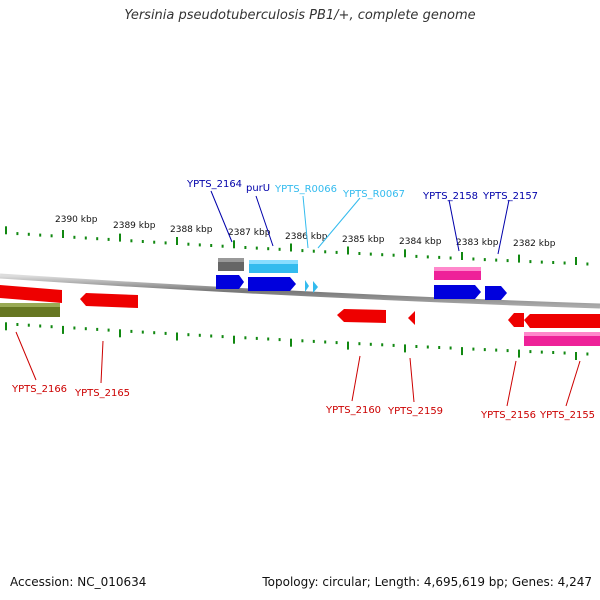  What do you see at coordinates (353, 410) in the screenshot?
I see `gene-label: YPTS_2160` at bounding box center [353, 410].